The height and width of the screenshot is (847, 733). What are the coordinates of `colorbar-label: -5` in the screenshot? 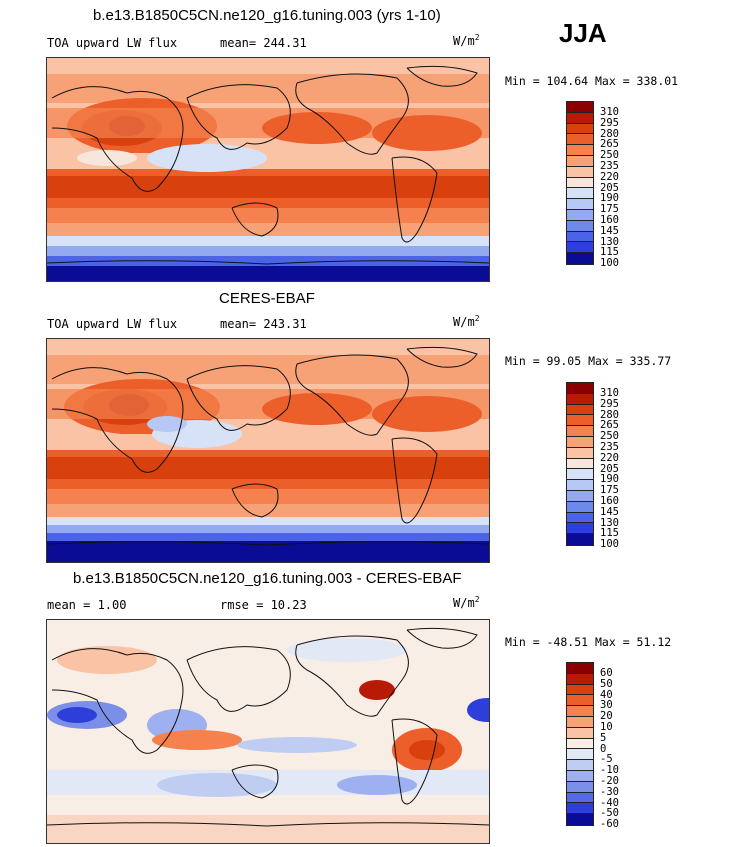 It's located at (606, 759).